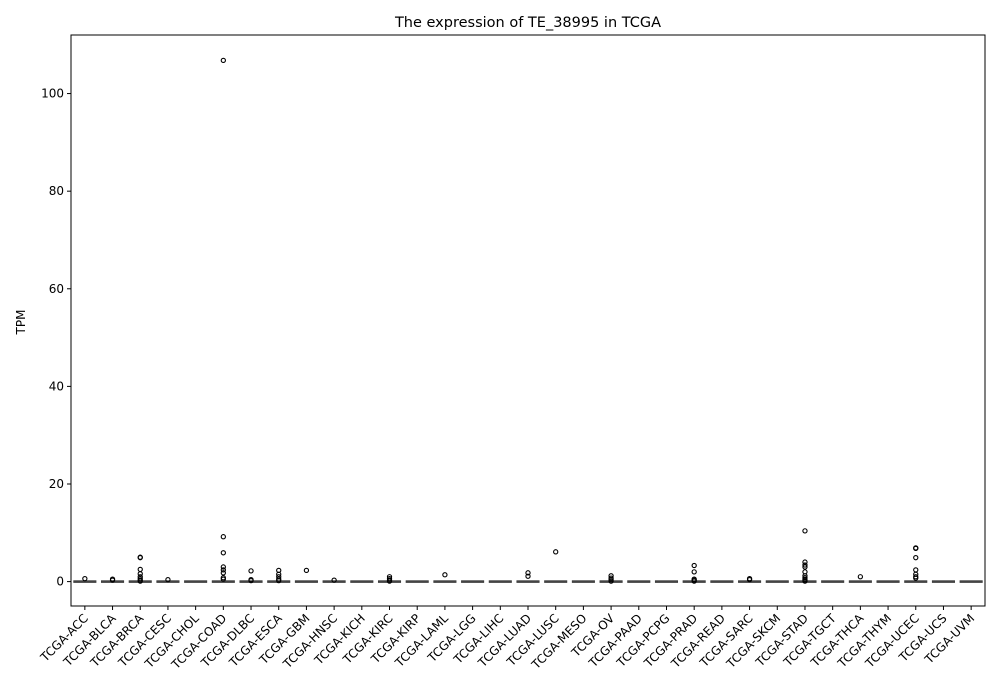 The height and width of the screenshot is (700, 1000). I want to click on y-tick-label-80: 80, so click(56, 191).